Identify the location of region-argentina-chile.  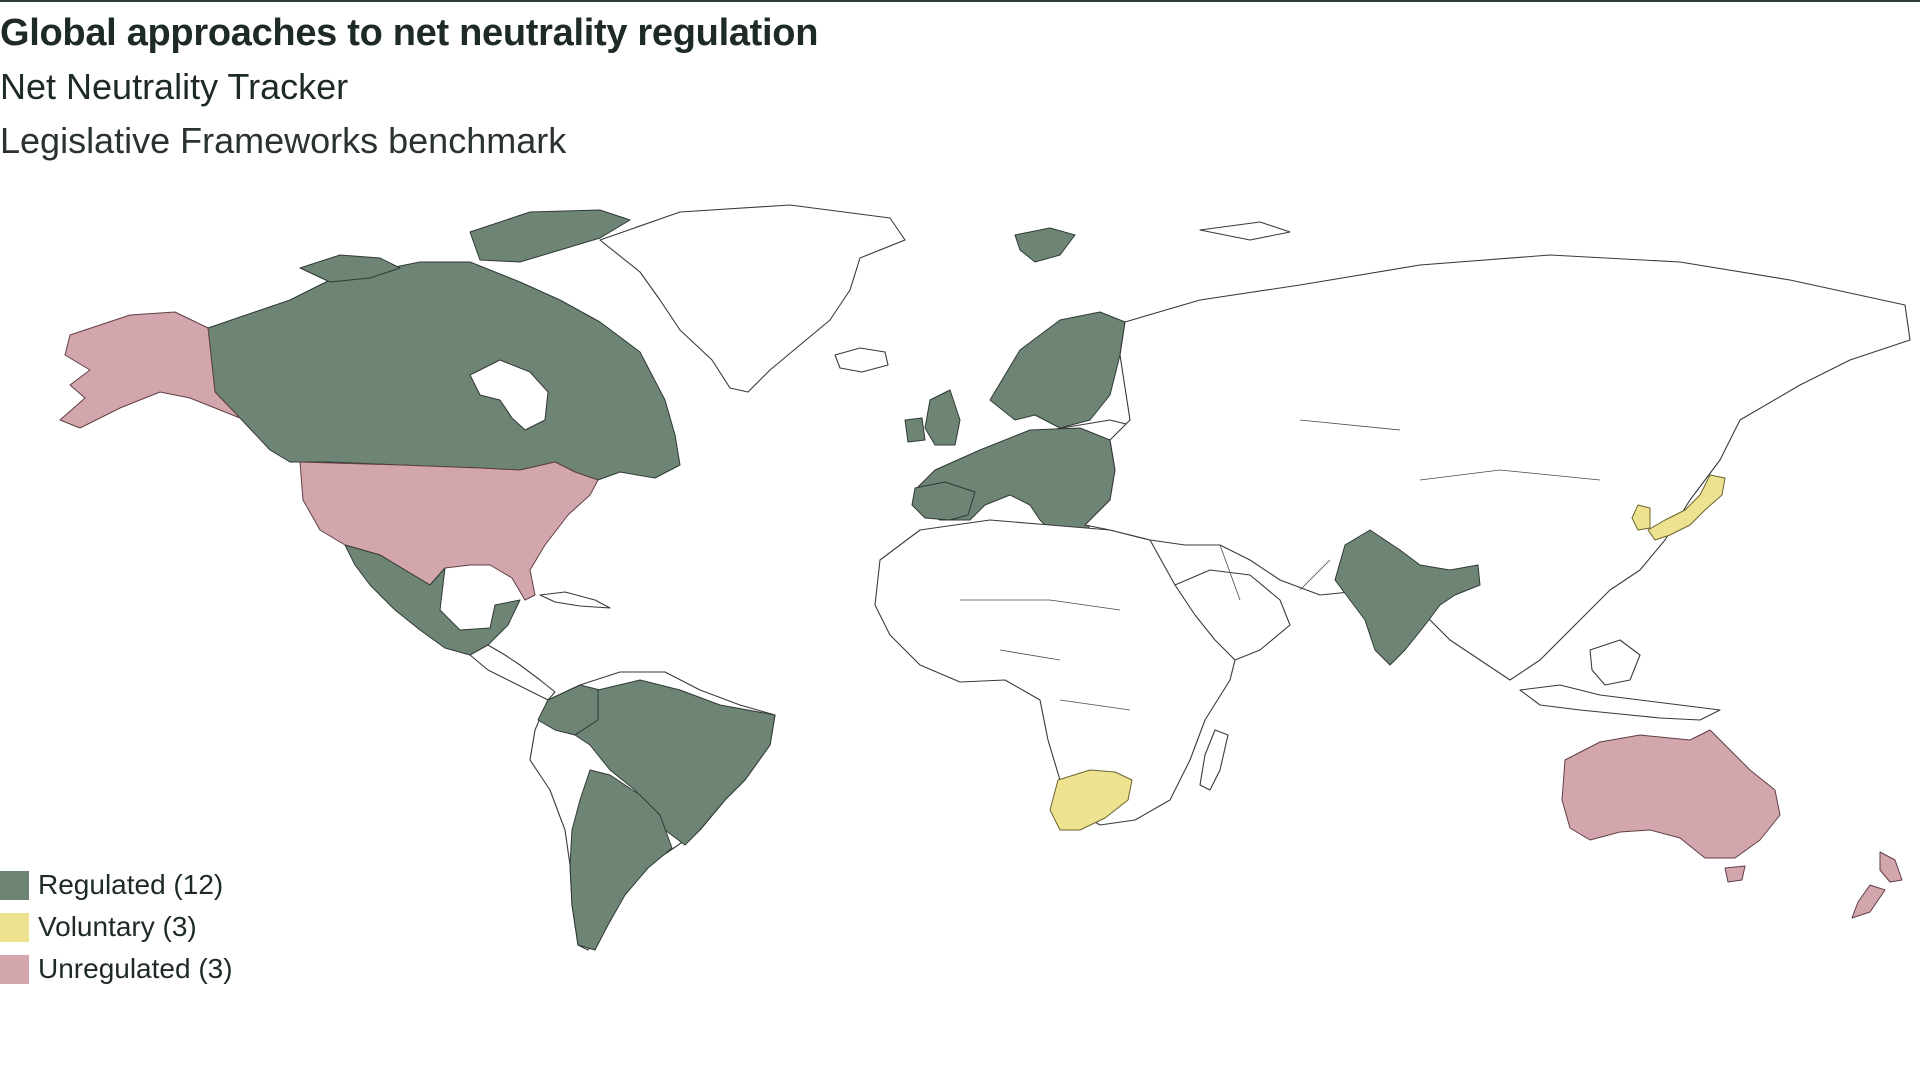
(621, 860).